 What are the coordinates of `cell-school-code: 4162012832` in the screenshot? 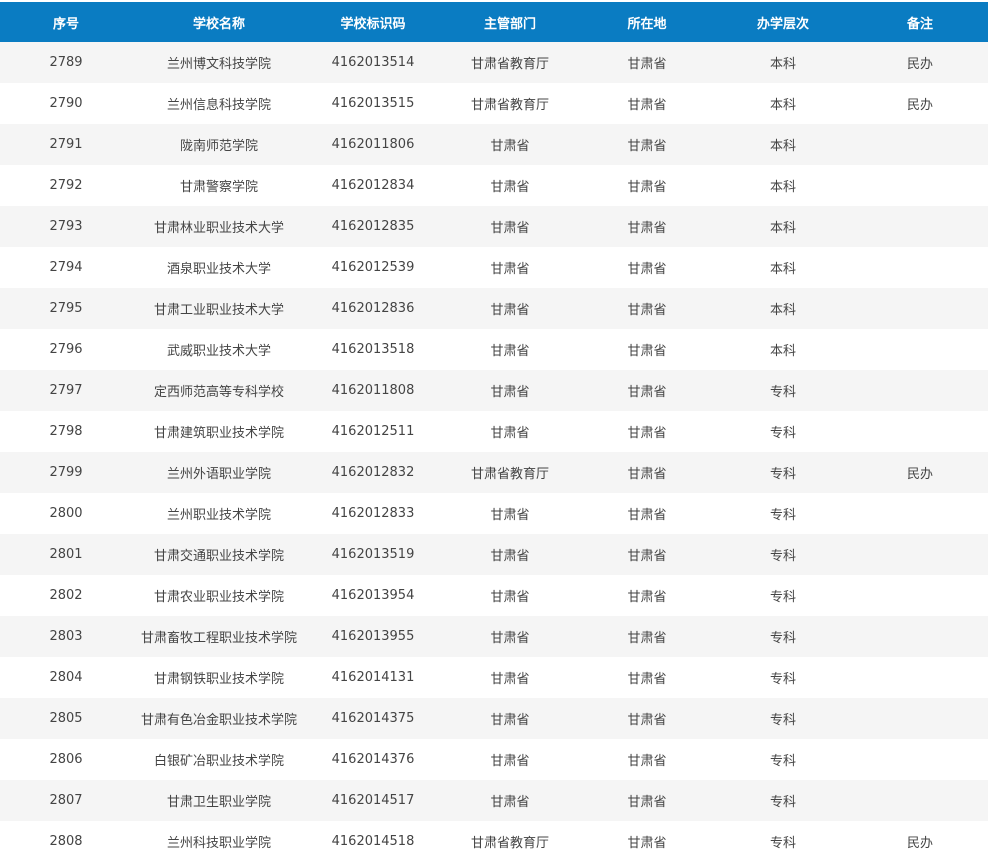 It's located at (373, 472).